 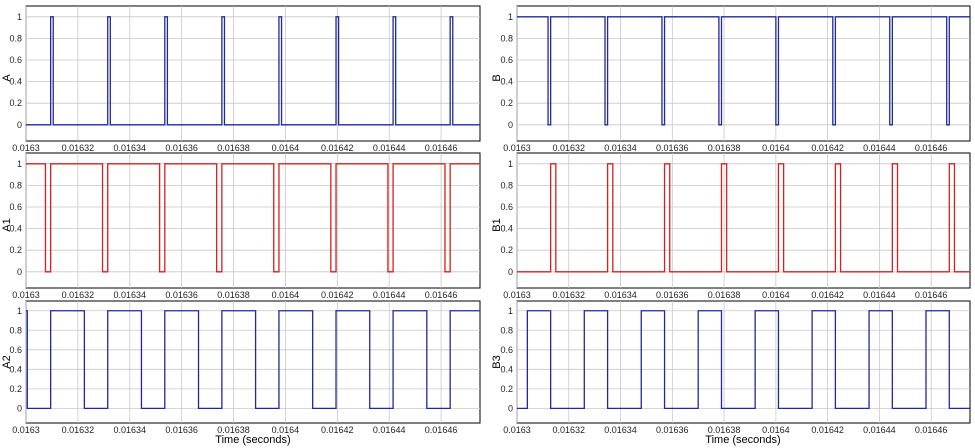 I want to click on plot-area-b1, so click(x=743, y=220).